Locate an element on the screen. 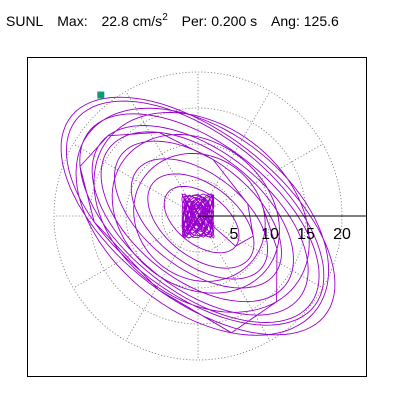 The height and width of the screenshot is (400, 400). max-value: 22.8 is located at coordinates (115, 20).